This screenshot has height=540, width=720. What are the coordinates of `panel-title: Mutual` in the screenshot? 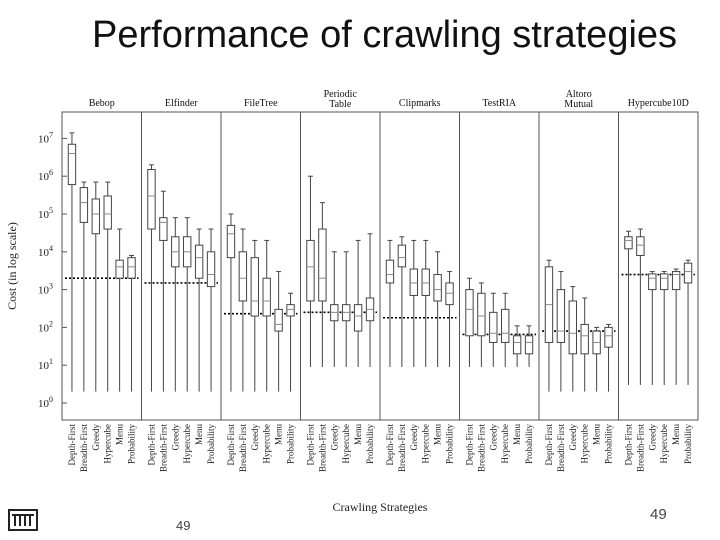 It's located at (578, 104).